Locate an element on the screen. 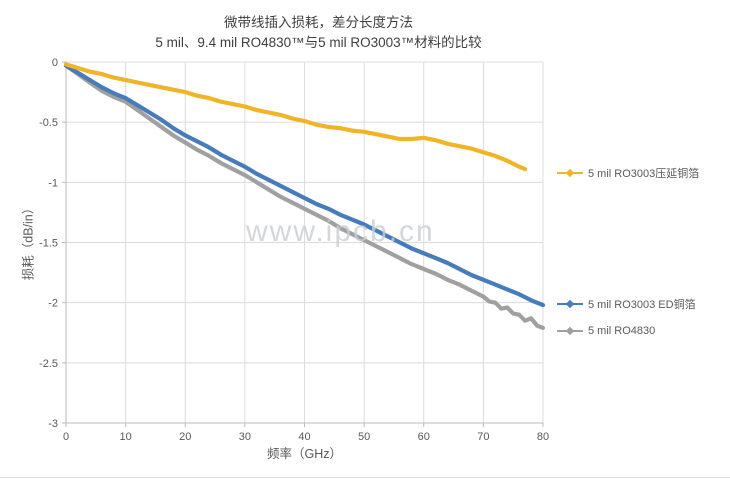 Image resolution: width=730 pixels, height=478 pixels. y-tick-label: -2 is located at coordinates (53, 304).